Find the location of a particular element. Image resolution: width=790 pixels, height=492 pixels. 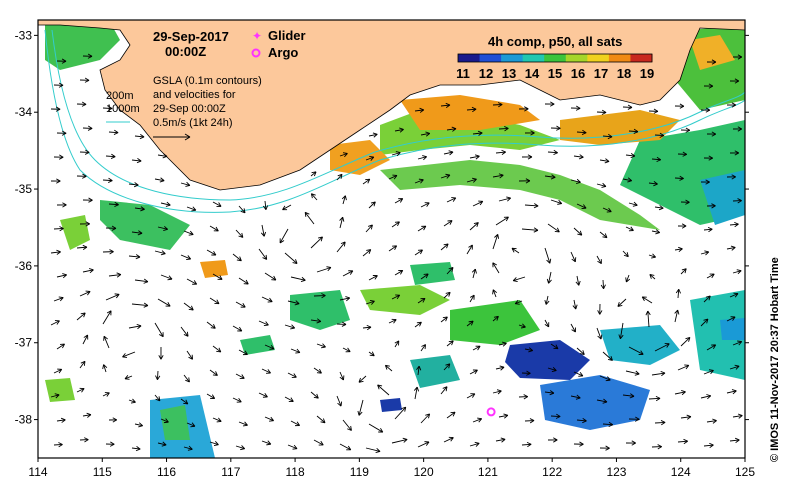

depth-label-200: 200m is located at coordinates (120, 96).